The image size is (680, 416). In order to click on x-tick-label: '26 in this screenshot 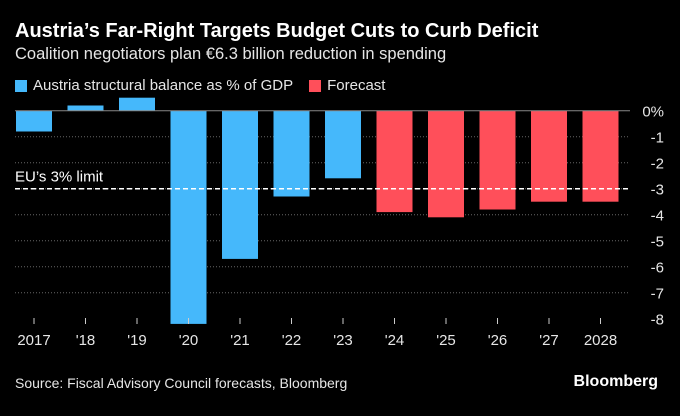, I will do `click(498, 340)`.